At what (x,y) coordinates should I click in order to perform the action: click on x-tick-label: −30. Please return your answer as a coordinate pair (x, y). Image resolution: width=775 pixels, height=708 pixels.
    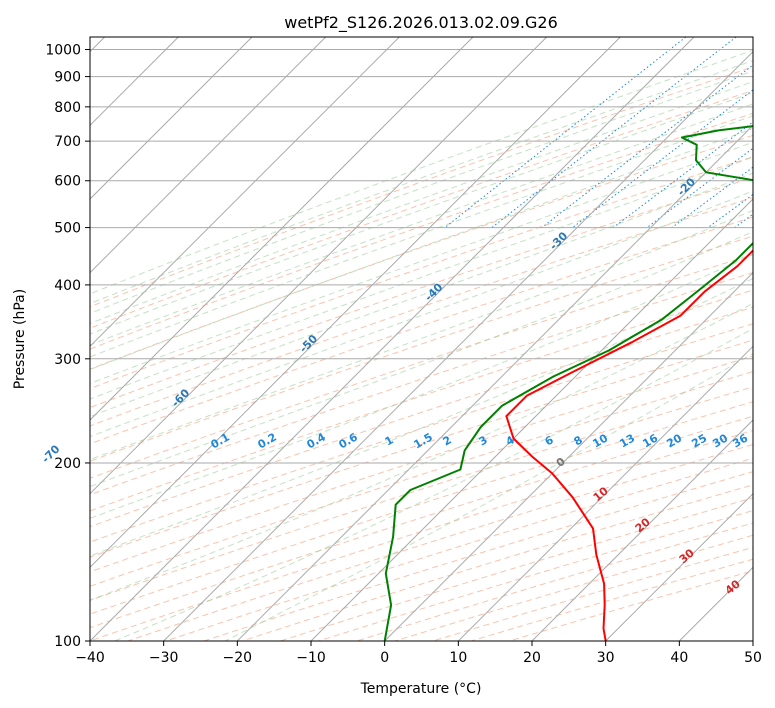
    Looking at the image, I should click on (164, 658).